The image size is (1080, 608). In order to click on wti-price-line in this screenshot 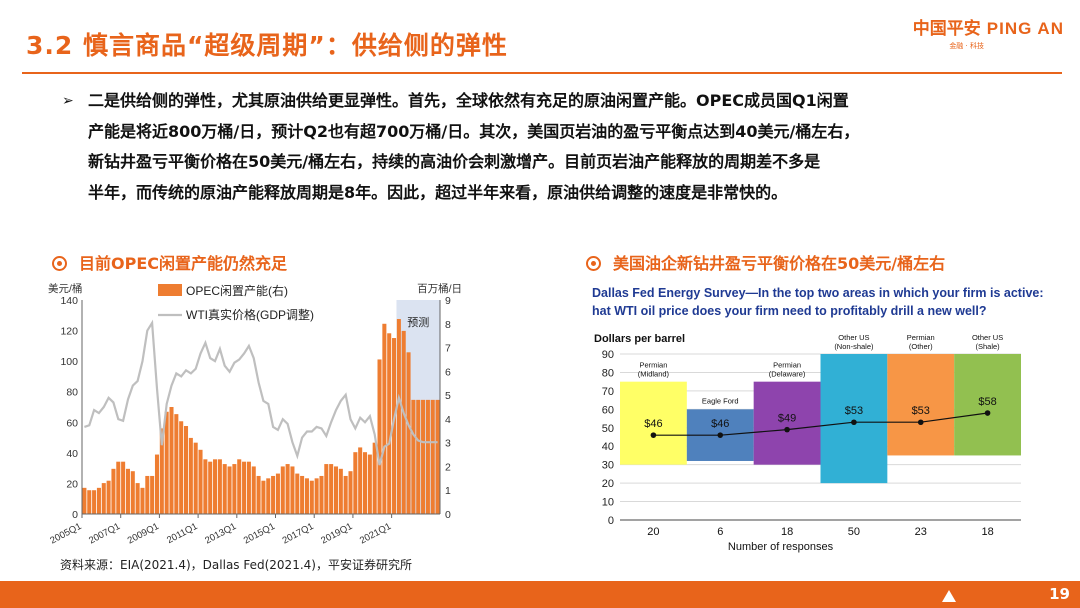, I will do `click(261, 392)`.